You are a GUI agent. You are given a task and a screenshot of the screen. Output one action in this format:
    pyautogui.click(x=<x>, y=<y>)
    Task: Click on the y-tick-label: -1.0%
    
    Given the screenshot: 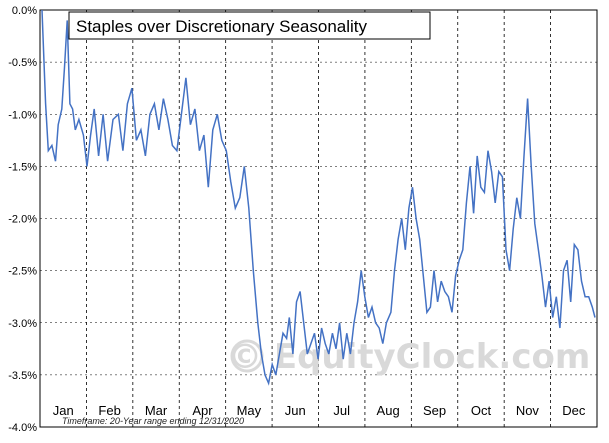 What is the action you would take?
    pyautogui.click(x=22, y=115)
    